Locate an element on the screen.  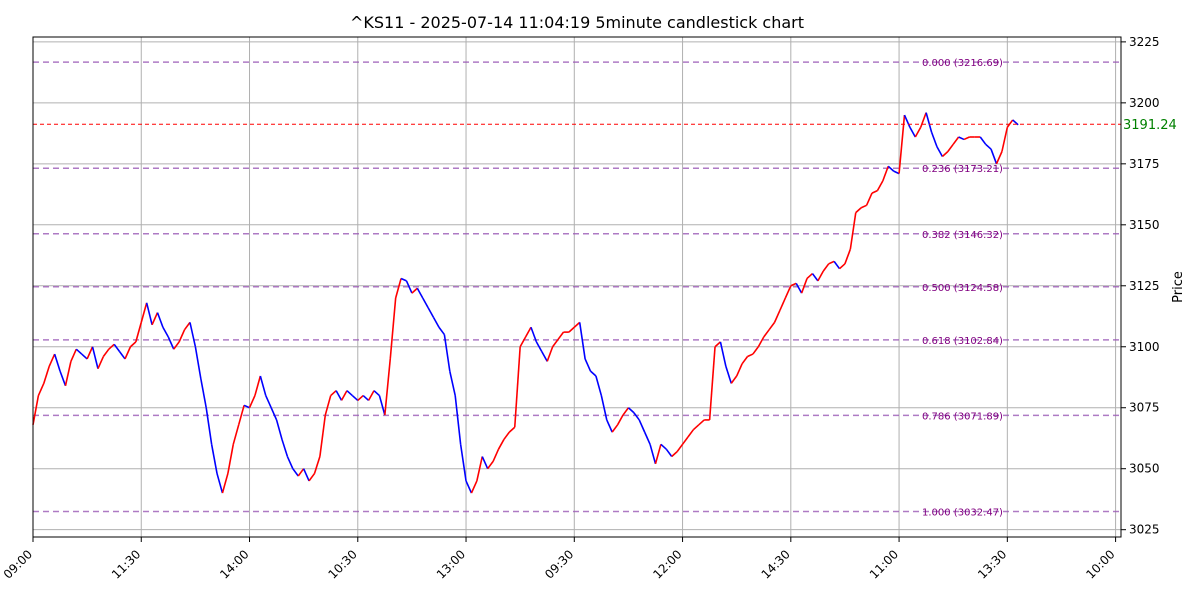
x-tick-label: 11:00 is located at coordinates (884, 564).